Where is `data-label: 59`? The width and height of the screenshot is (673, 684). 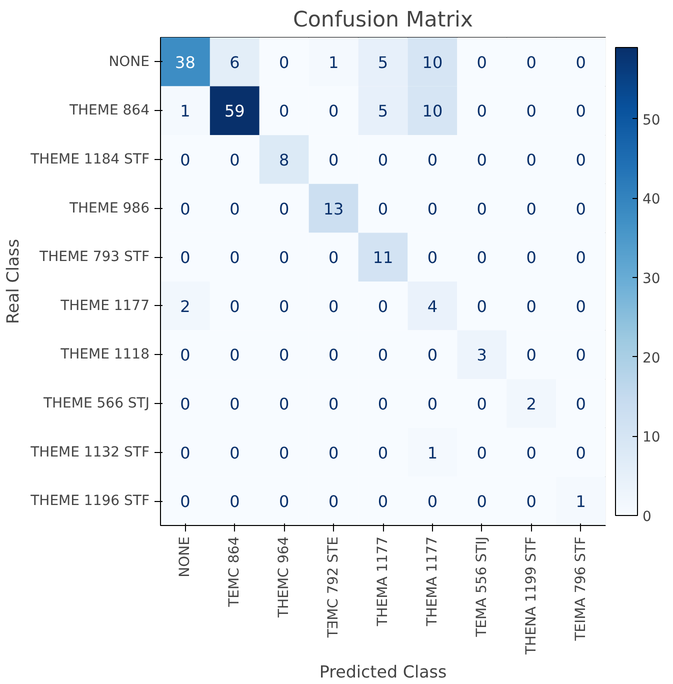 data-label: 59 is located at coordinates (234, 111).